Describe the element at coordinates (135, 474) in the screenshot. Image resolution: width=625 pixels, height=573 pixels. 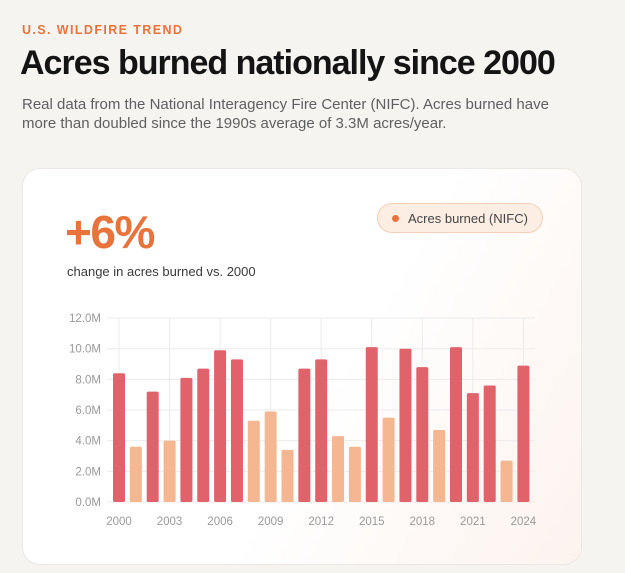
I see `bar-2001` at that location.